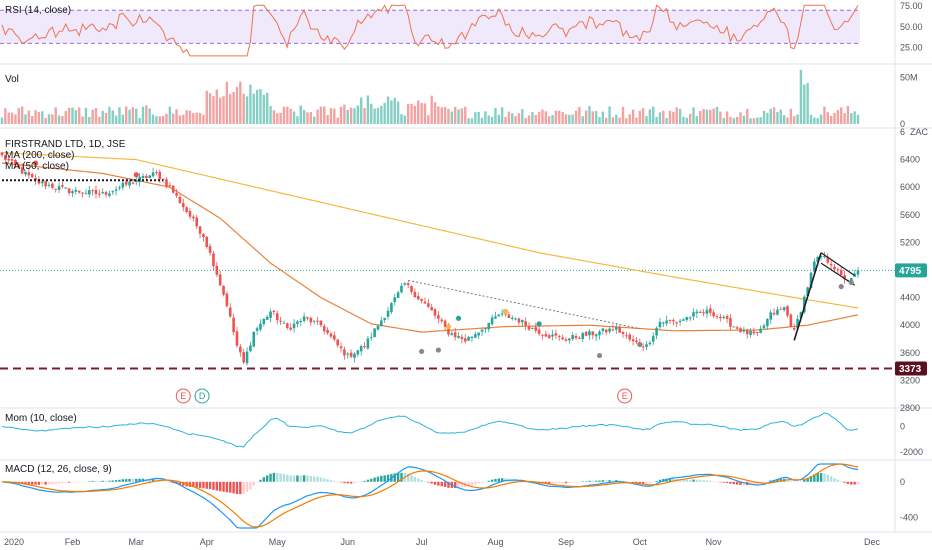 The width and height of the screenshot is (932, 550). Describe the element at coordinates (911, 270) in the screenshot. I see `last-price-badge-bg` at that location.